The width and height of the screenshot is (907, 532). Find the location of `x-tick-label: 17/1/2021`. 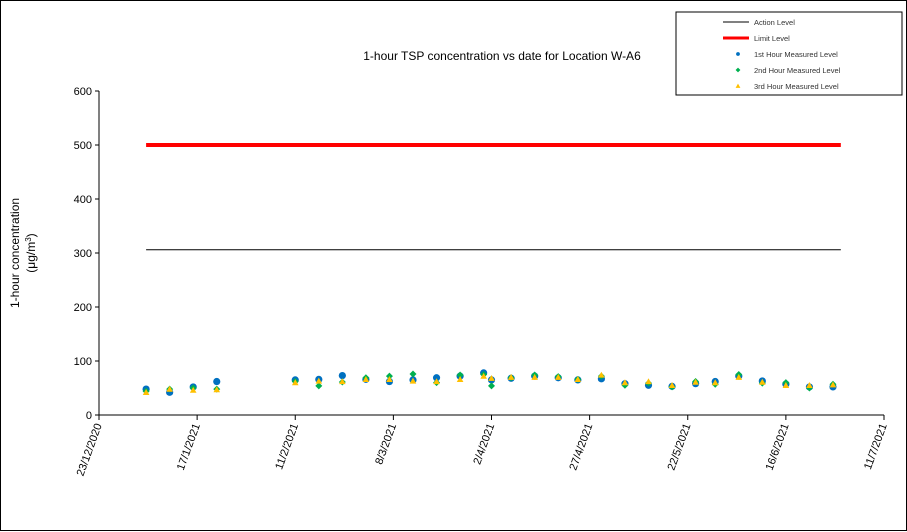

x-tick-label: 17/1/2021 is located at coordinates (189, 447).